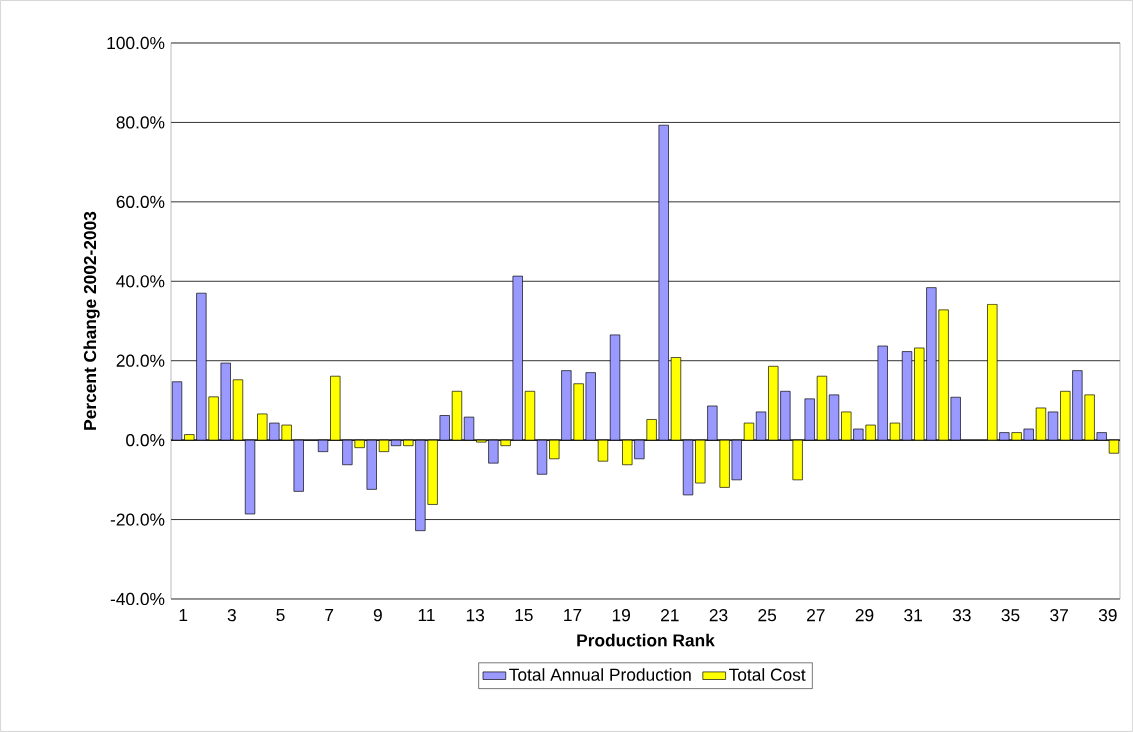  Describe the element at coordinates (329, 615) in the screenshot. I see `x-tick-label: 7` at that location.